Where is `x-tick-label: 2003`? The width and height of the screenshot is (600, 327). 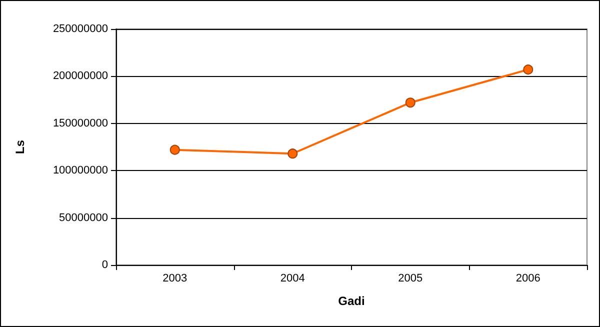
x-tick-label: 2003 is located at coordinates (175, 278).